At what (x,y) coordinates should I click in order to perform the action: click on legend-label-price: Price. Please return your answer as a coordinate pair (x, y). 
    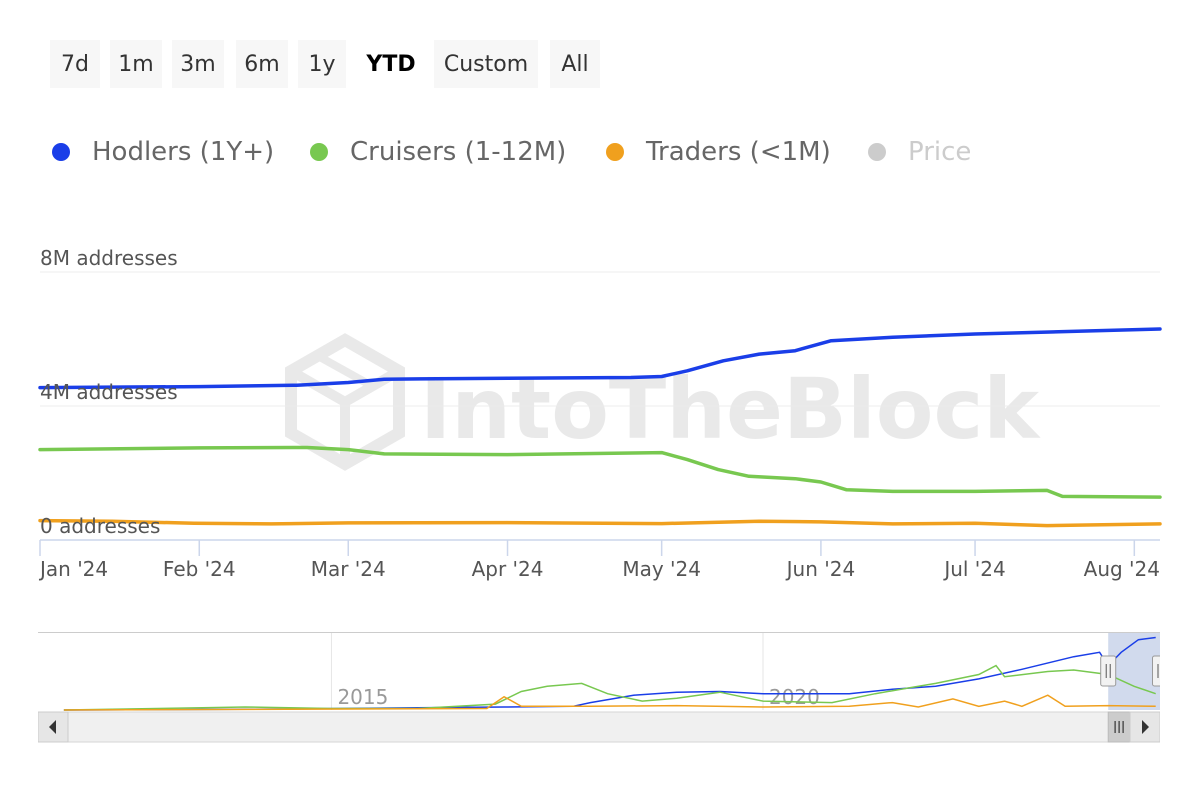
    Looking at the image, I should click on (940, 152).